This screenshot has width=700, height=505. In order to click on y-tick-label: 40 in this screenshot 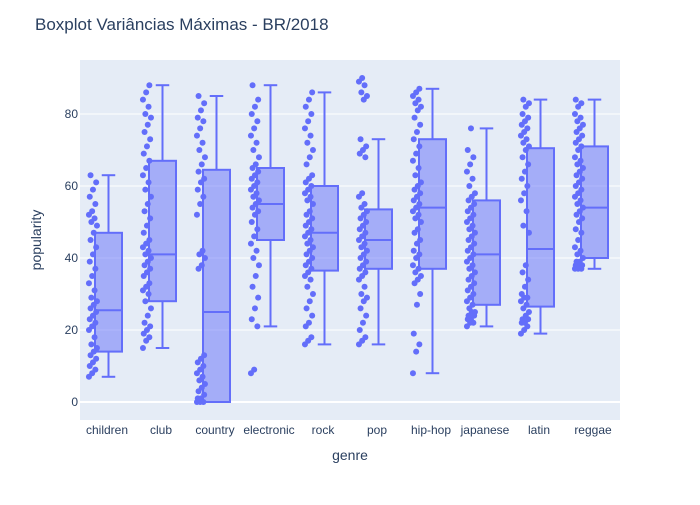, I will do `click(72, 258)`.